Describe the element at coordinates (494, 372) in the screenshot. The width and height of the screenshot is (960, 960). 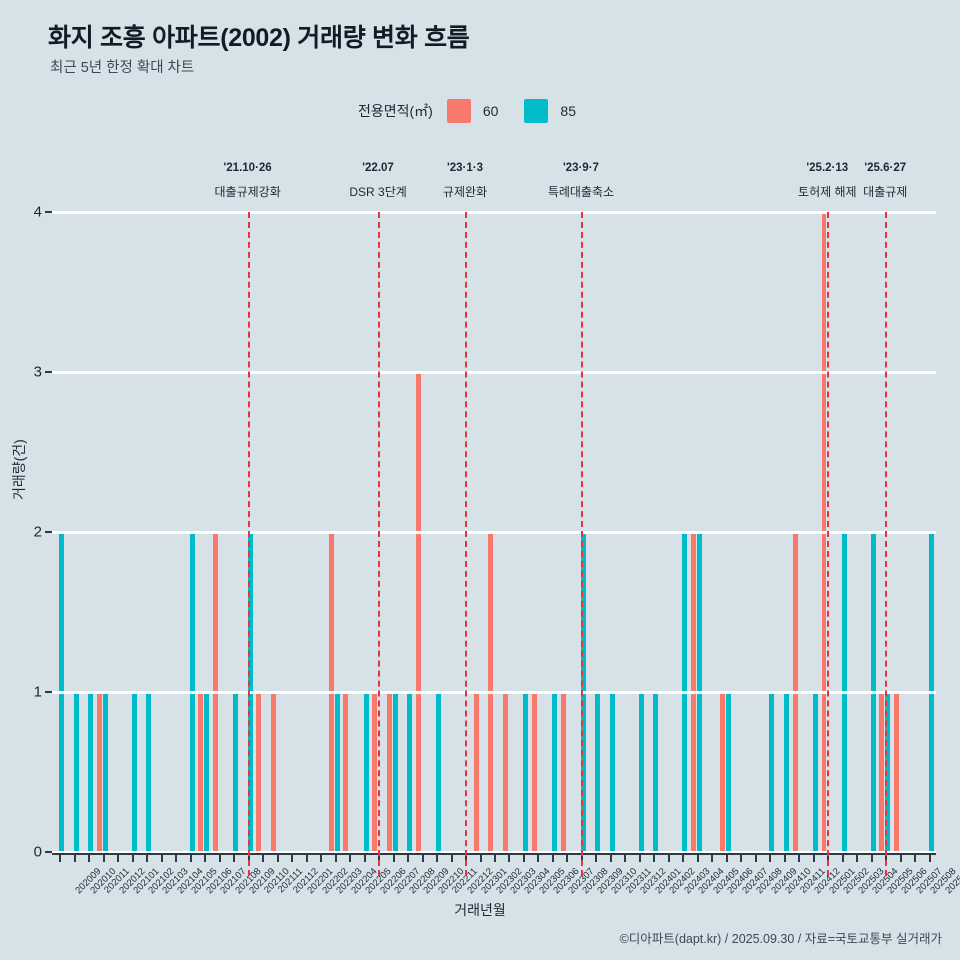
I see `gridline` at that location.